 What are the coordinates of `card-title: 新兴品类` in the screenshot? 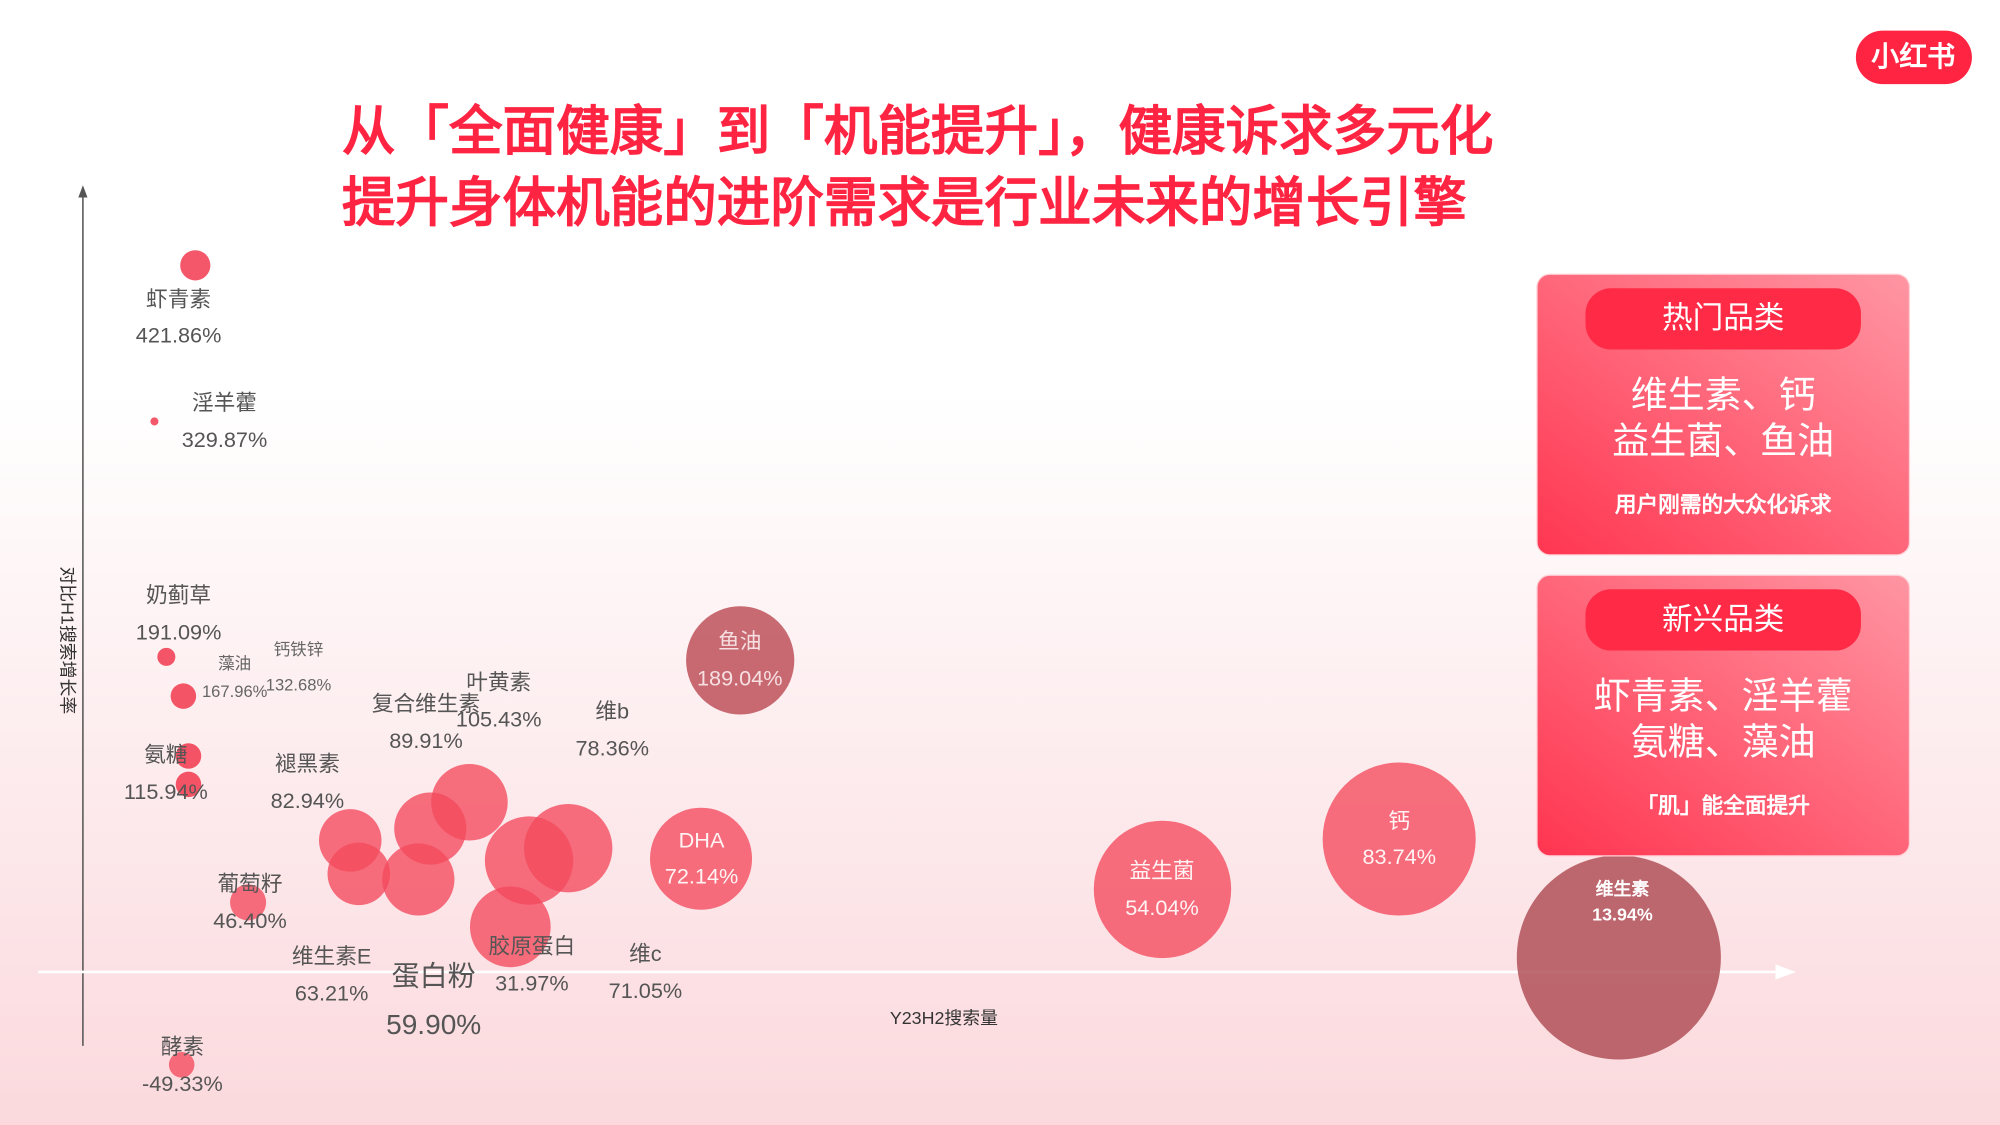 It's located at (1723, 619).